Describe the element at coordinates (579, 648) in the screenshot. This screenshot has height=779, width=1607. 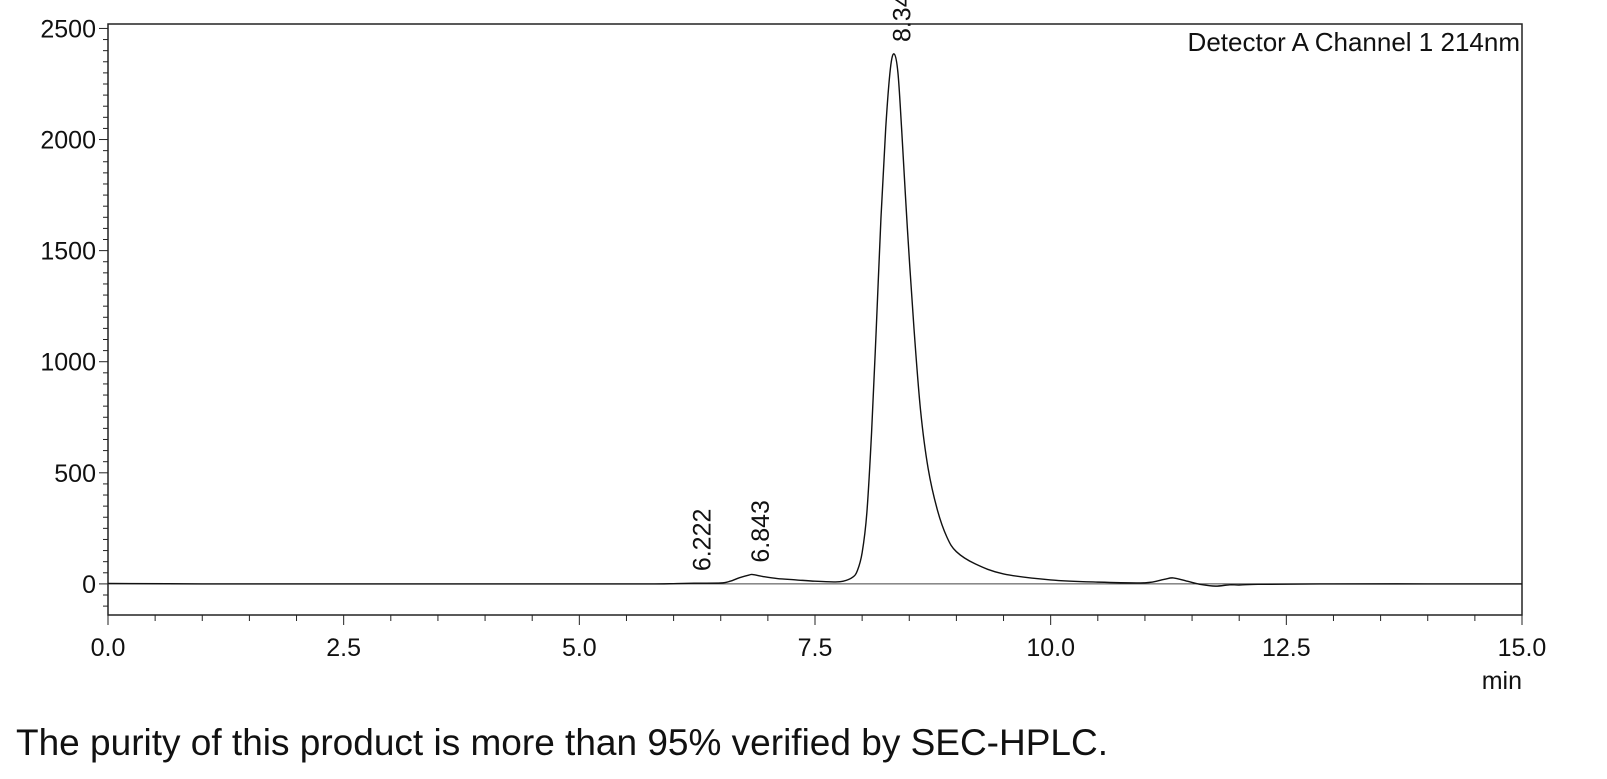
I see `x-tick-label: 5.0` at that location.